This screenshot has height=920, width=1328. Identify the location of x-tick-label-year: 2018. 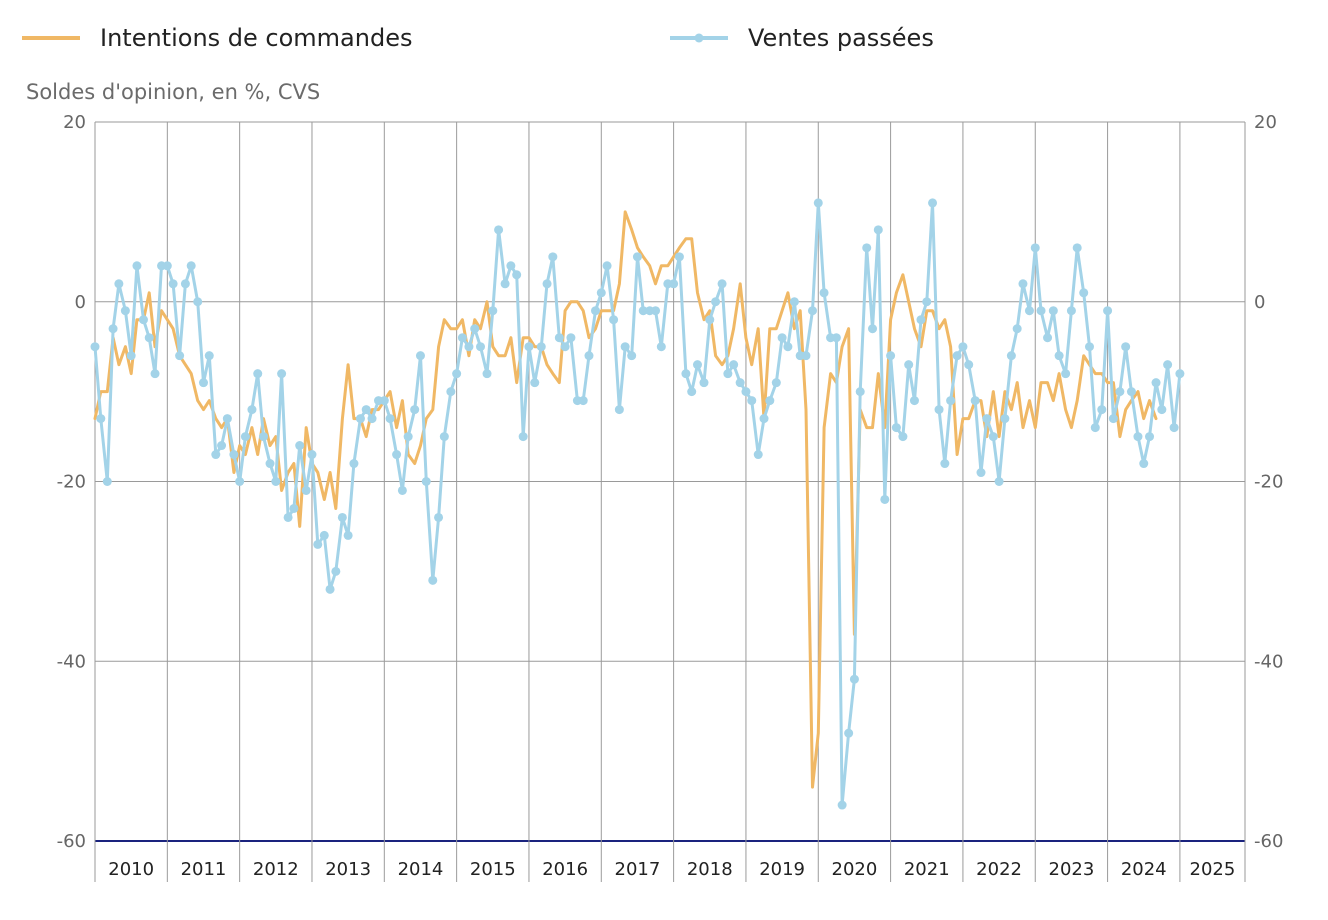
(710, 869).